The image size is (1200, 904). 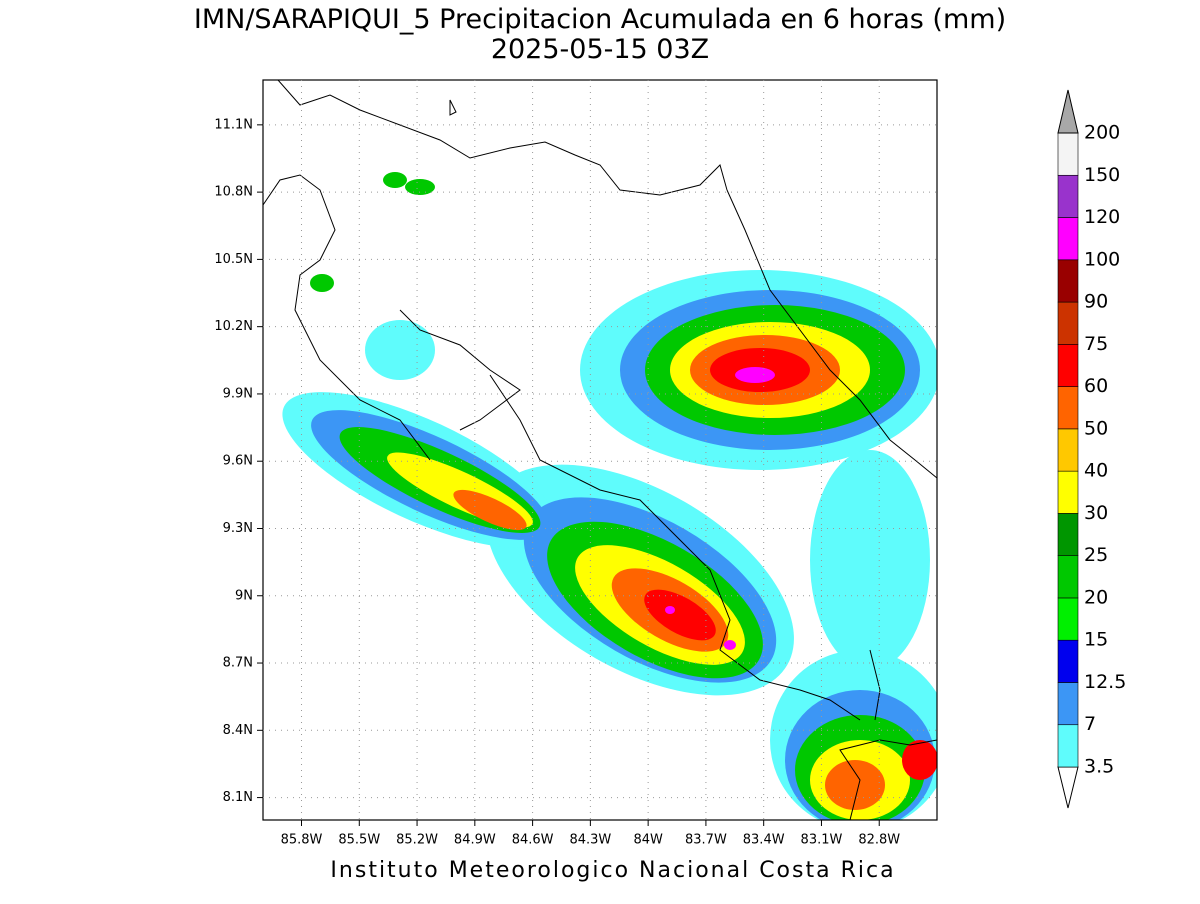 What do you see at coordinates (1068, 787) in the screenshot?
I see `colorbar-extend-low` at bounding box center [1068, 787].